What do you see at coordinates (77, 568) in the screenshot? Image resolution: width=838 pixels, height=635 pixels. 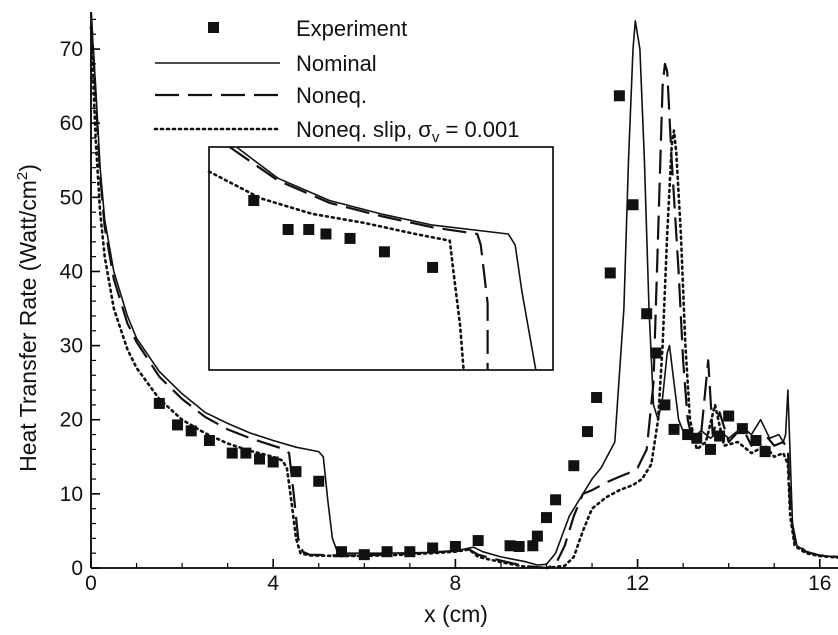 I see `y-tick-label: 0` at bounding box center [77, 568].